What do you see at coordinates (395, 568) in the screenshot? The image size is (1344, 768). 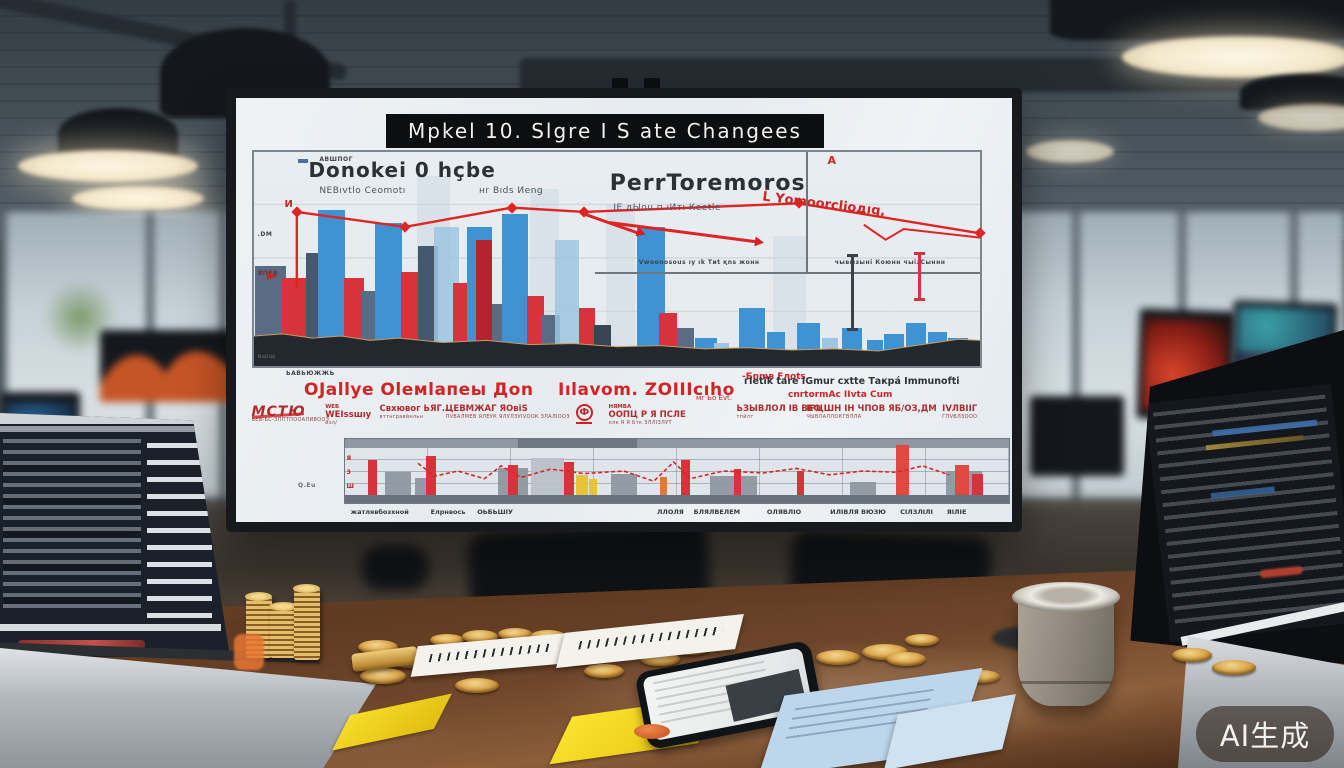 I see `desk-phone-blur` at bounding box center [395, 568].